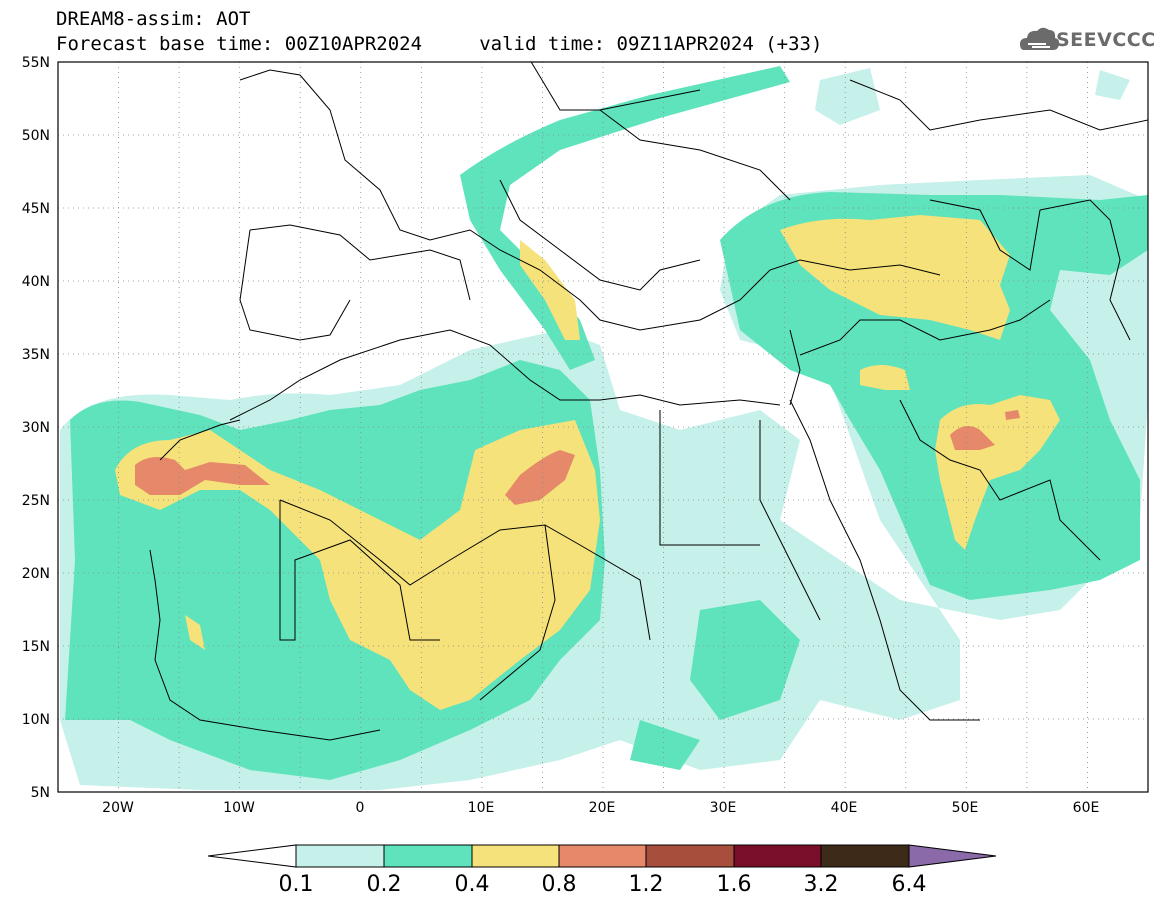 This screenshot has height=905, width=1165. I want to click on colorbar-label: 1.6, so click(734, 884).